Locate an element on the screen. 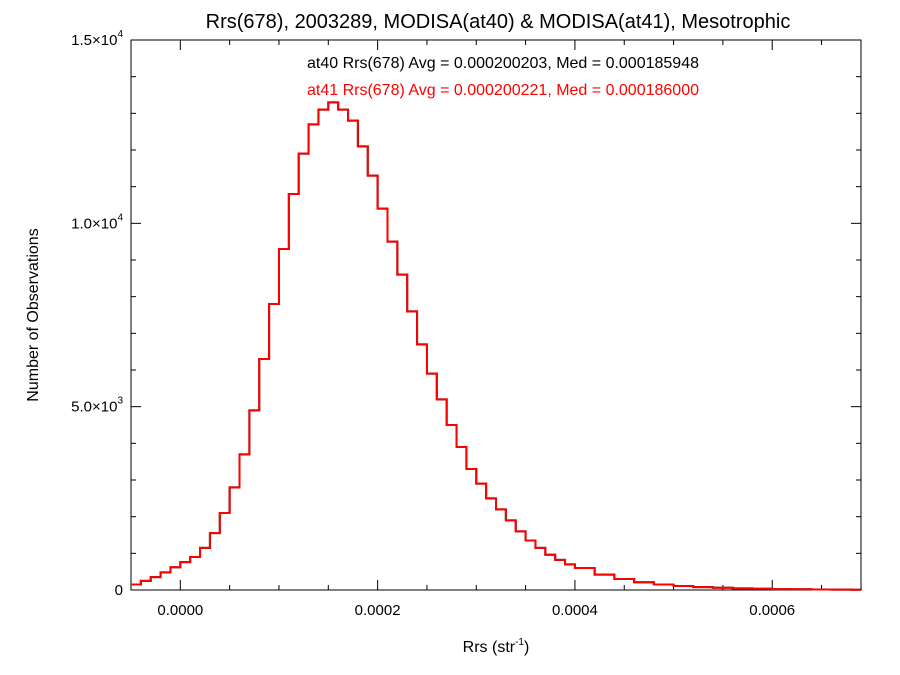 This screenshot has width=900, height=675. x-axis-label-text: Rrs (str is located at coordinates (489, 647).